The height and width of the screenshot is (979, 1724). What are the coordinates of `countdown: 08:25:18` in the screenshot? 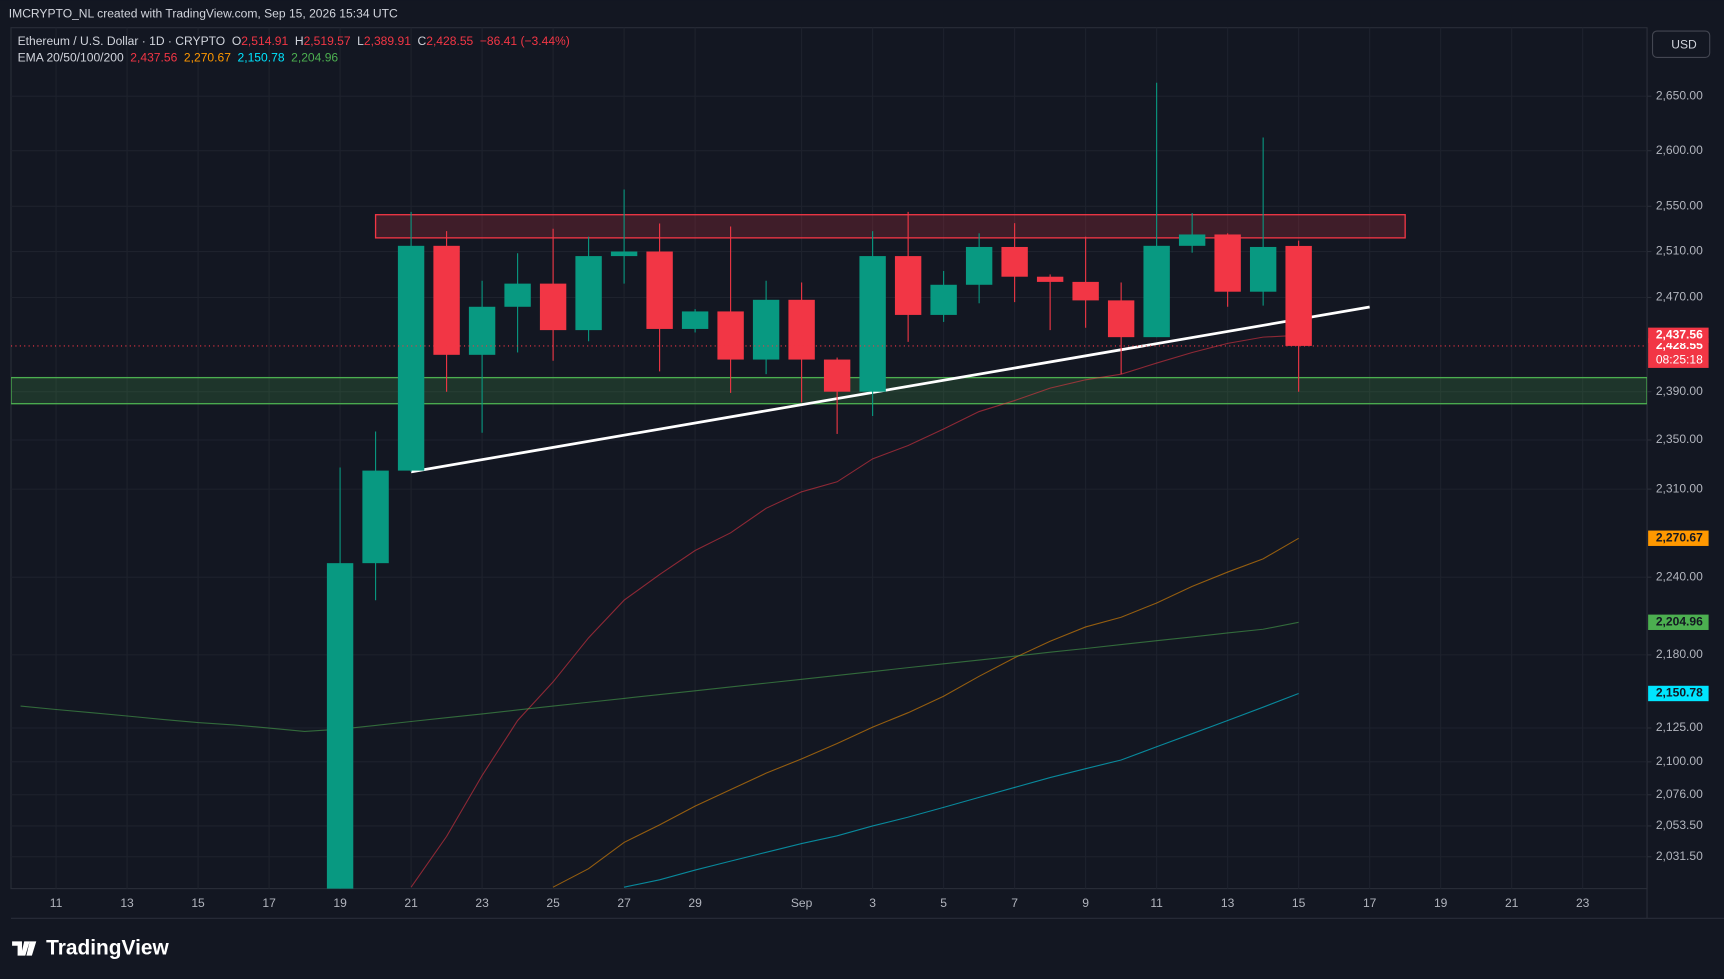 It's located at (1679, 359).